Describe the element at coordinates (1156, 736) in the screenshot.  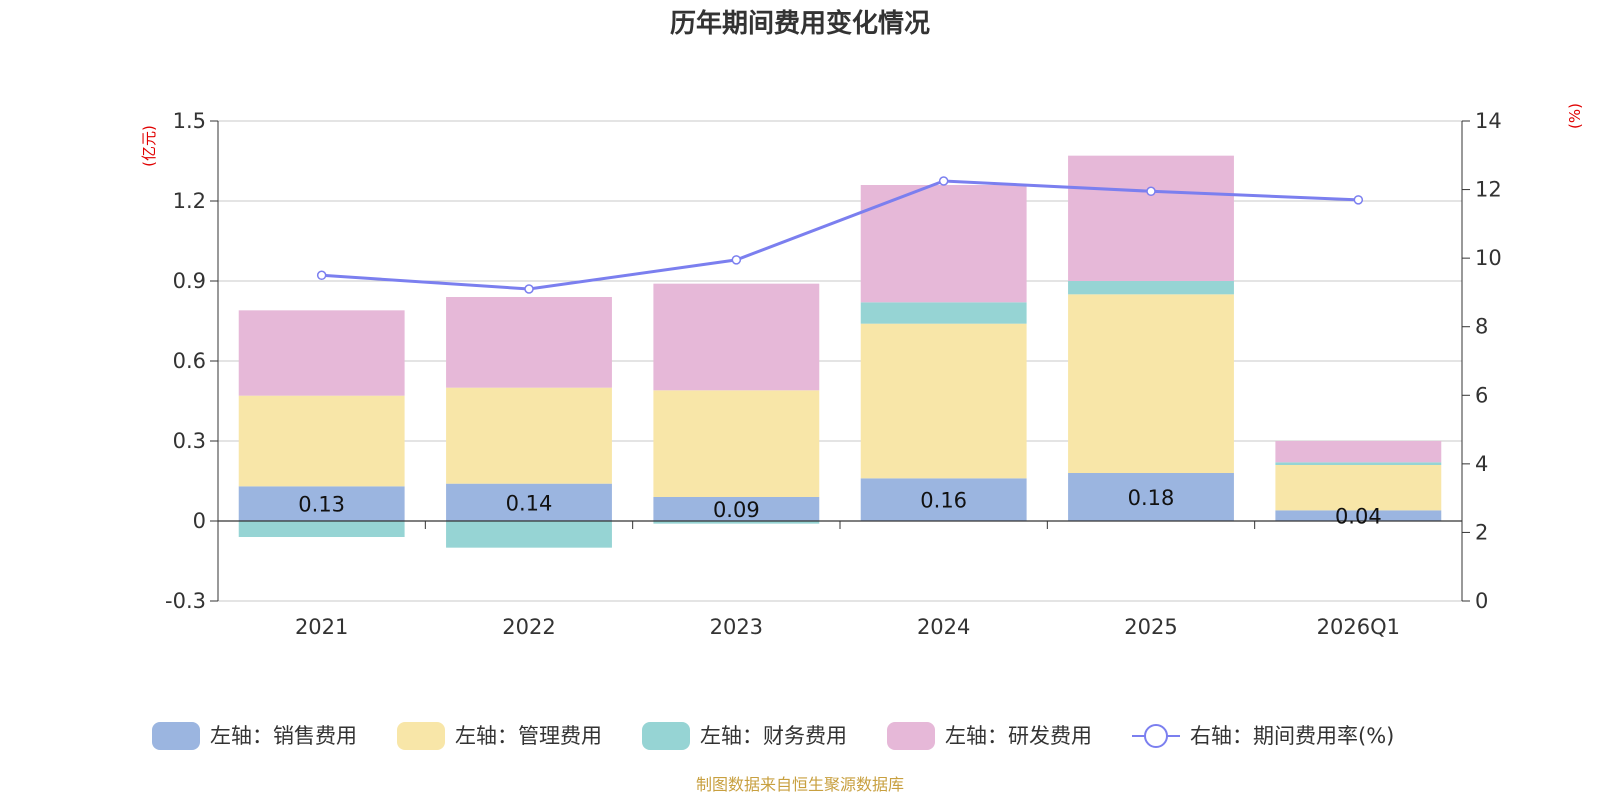
I see `legend-swatch-marker` at that location.